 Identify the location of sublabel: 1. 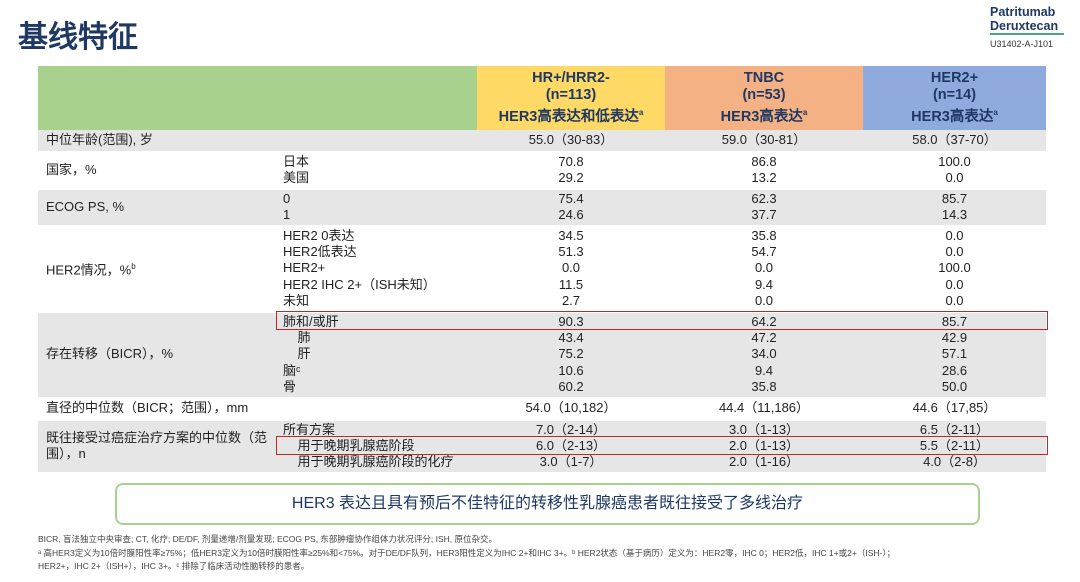
(287, 215).